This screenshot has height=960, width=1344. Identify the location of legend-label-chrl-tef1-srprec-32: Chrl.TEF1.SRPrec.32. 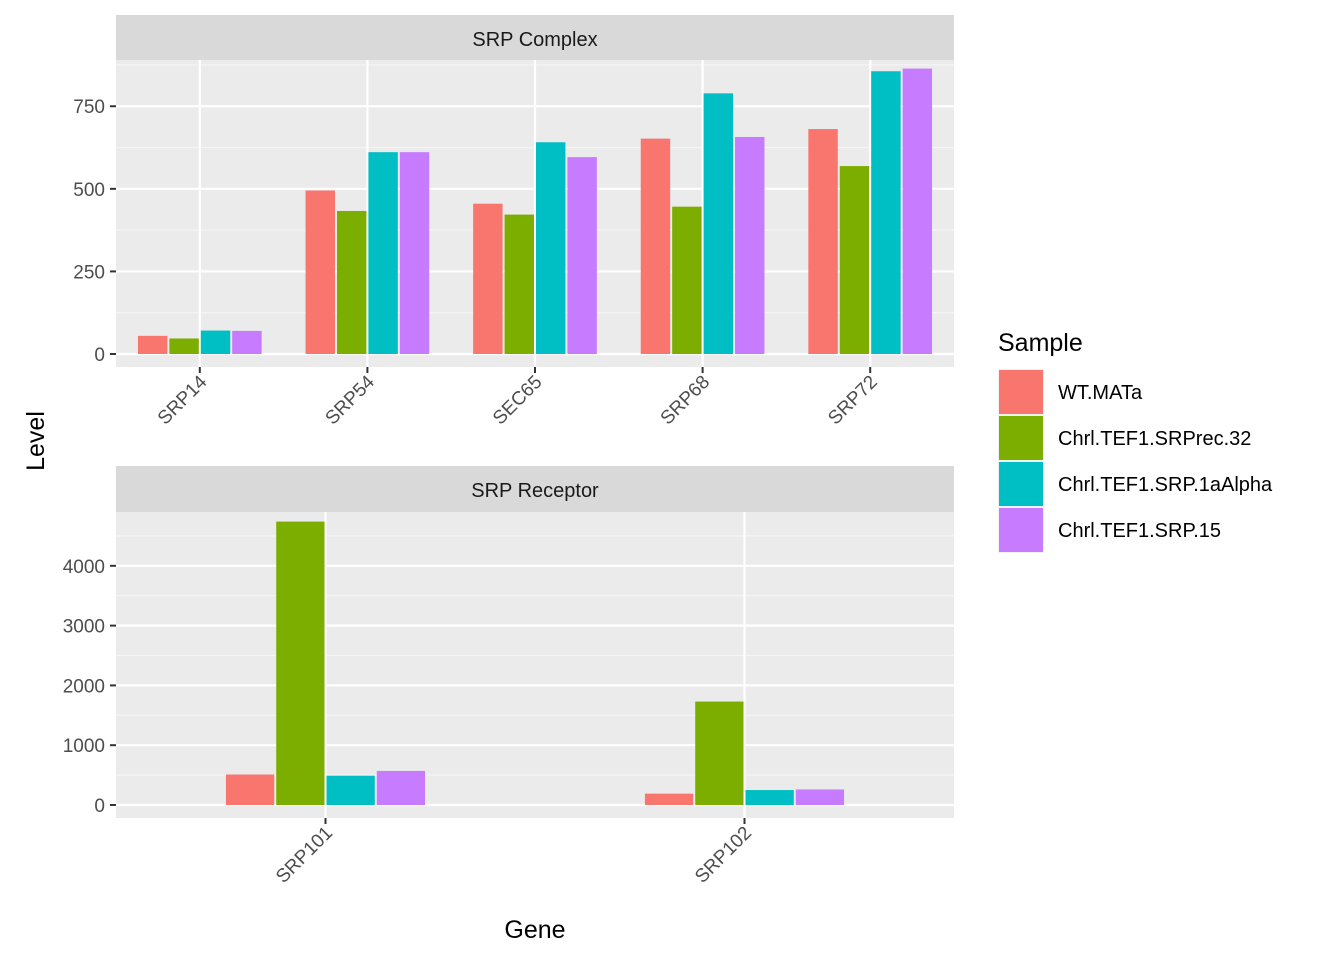
(1154, 439).